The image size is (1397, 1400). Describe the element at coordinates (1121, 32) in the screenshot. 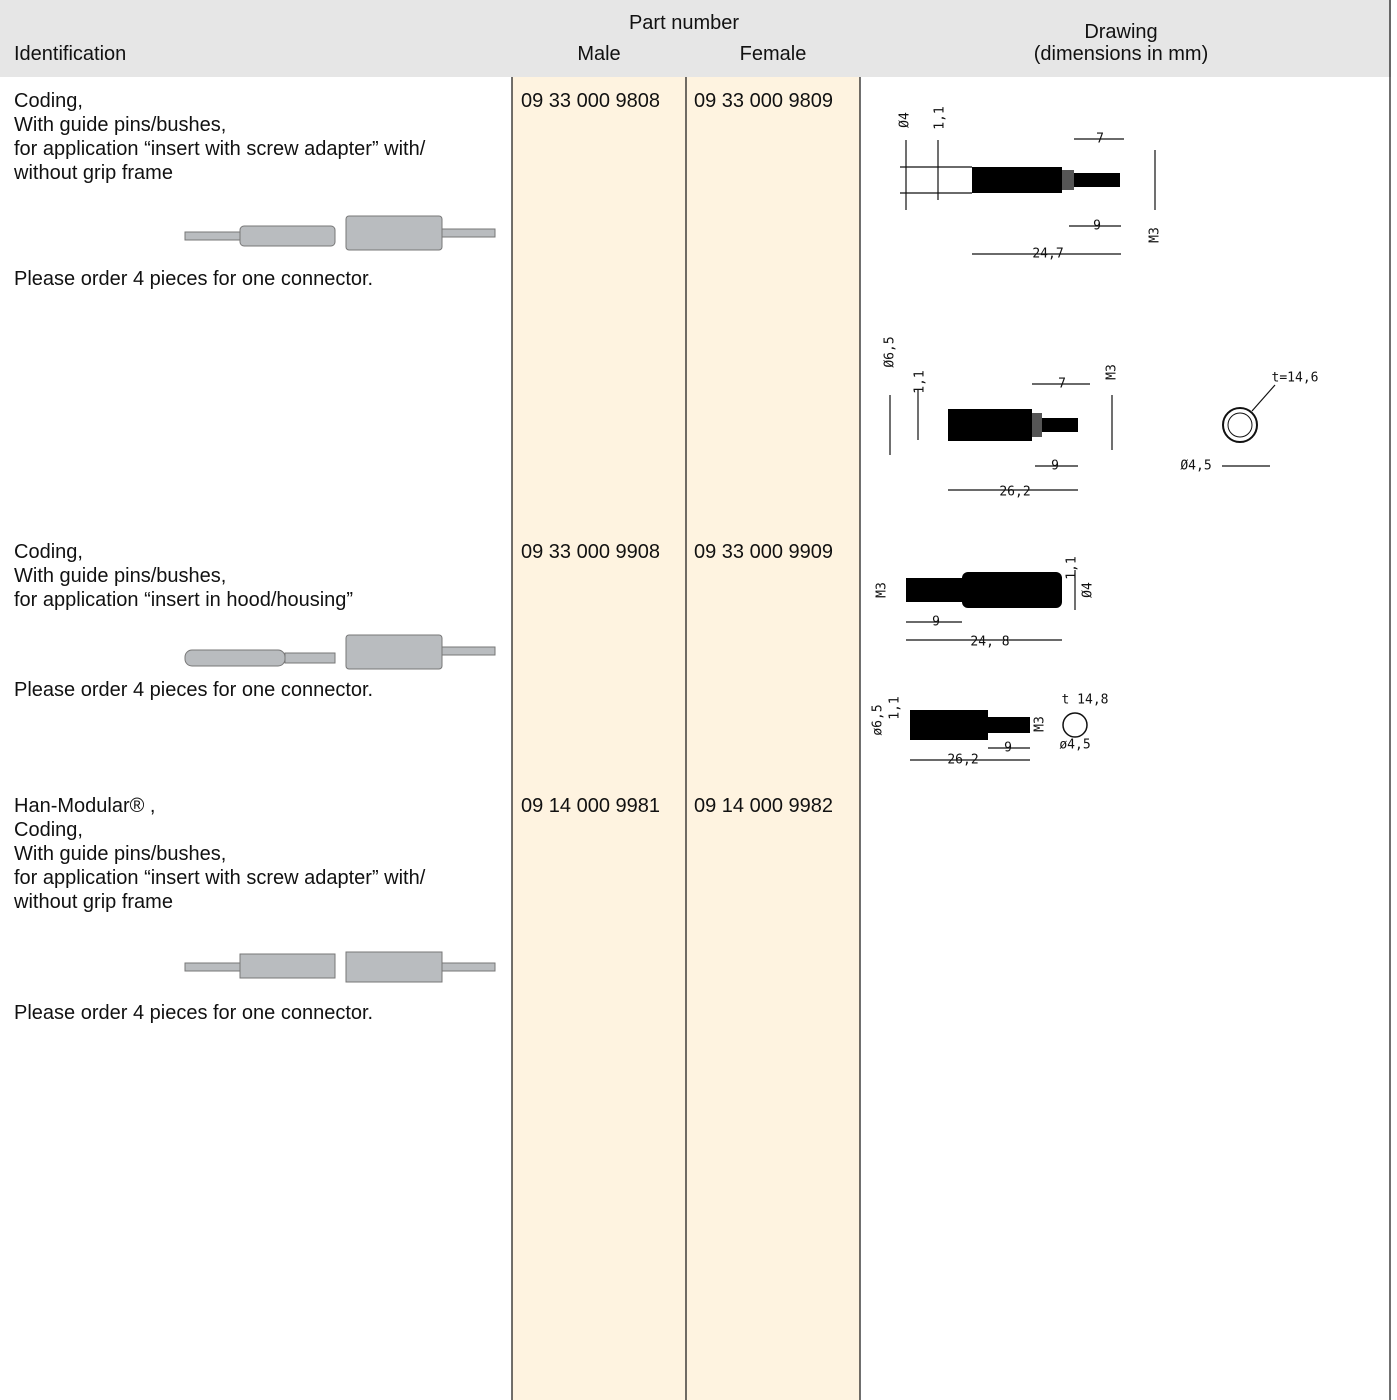

I see `header-drawing: Drawing` at that location.